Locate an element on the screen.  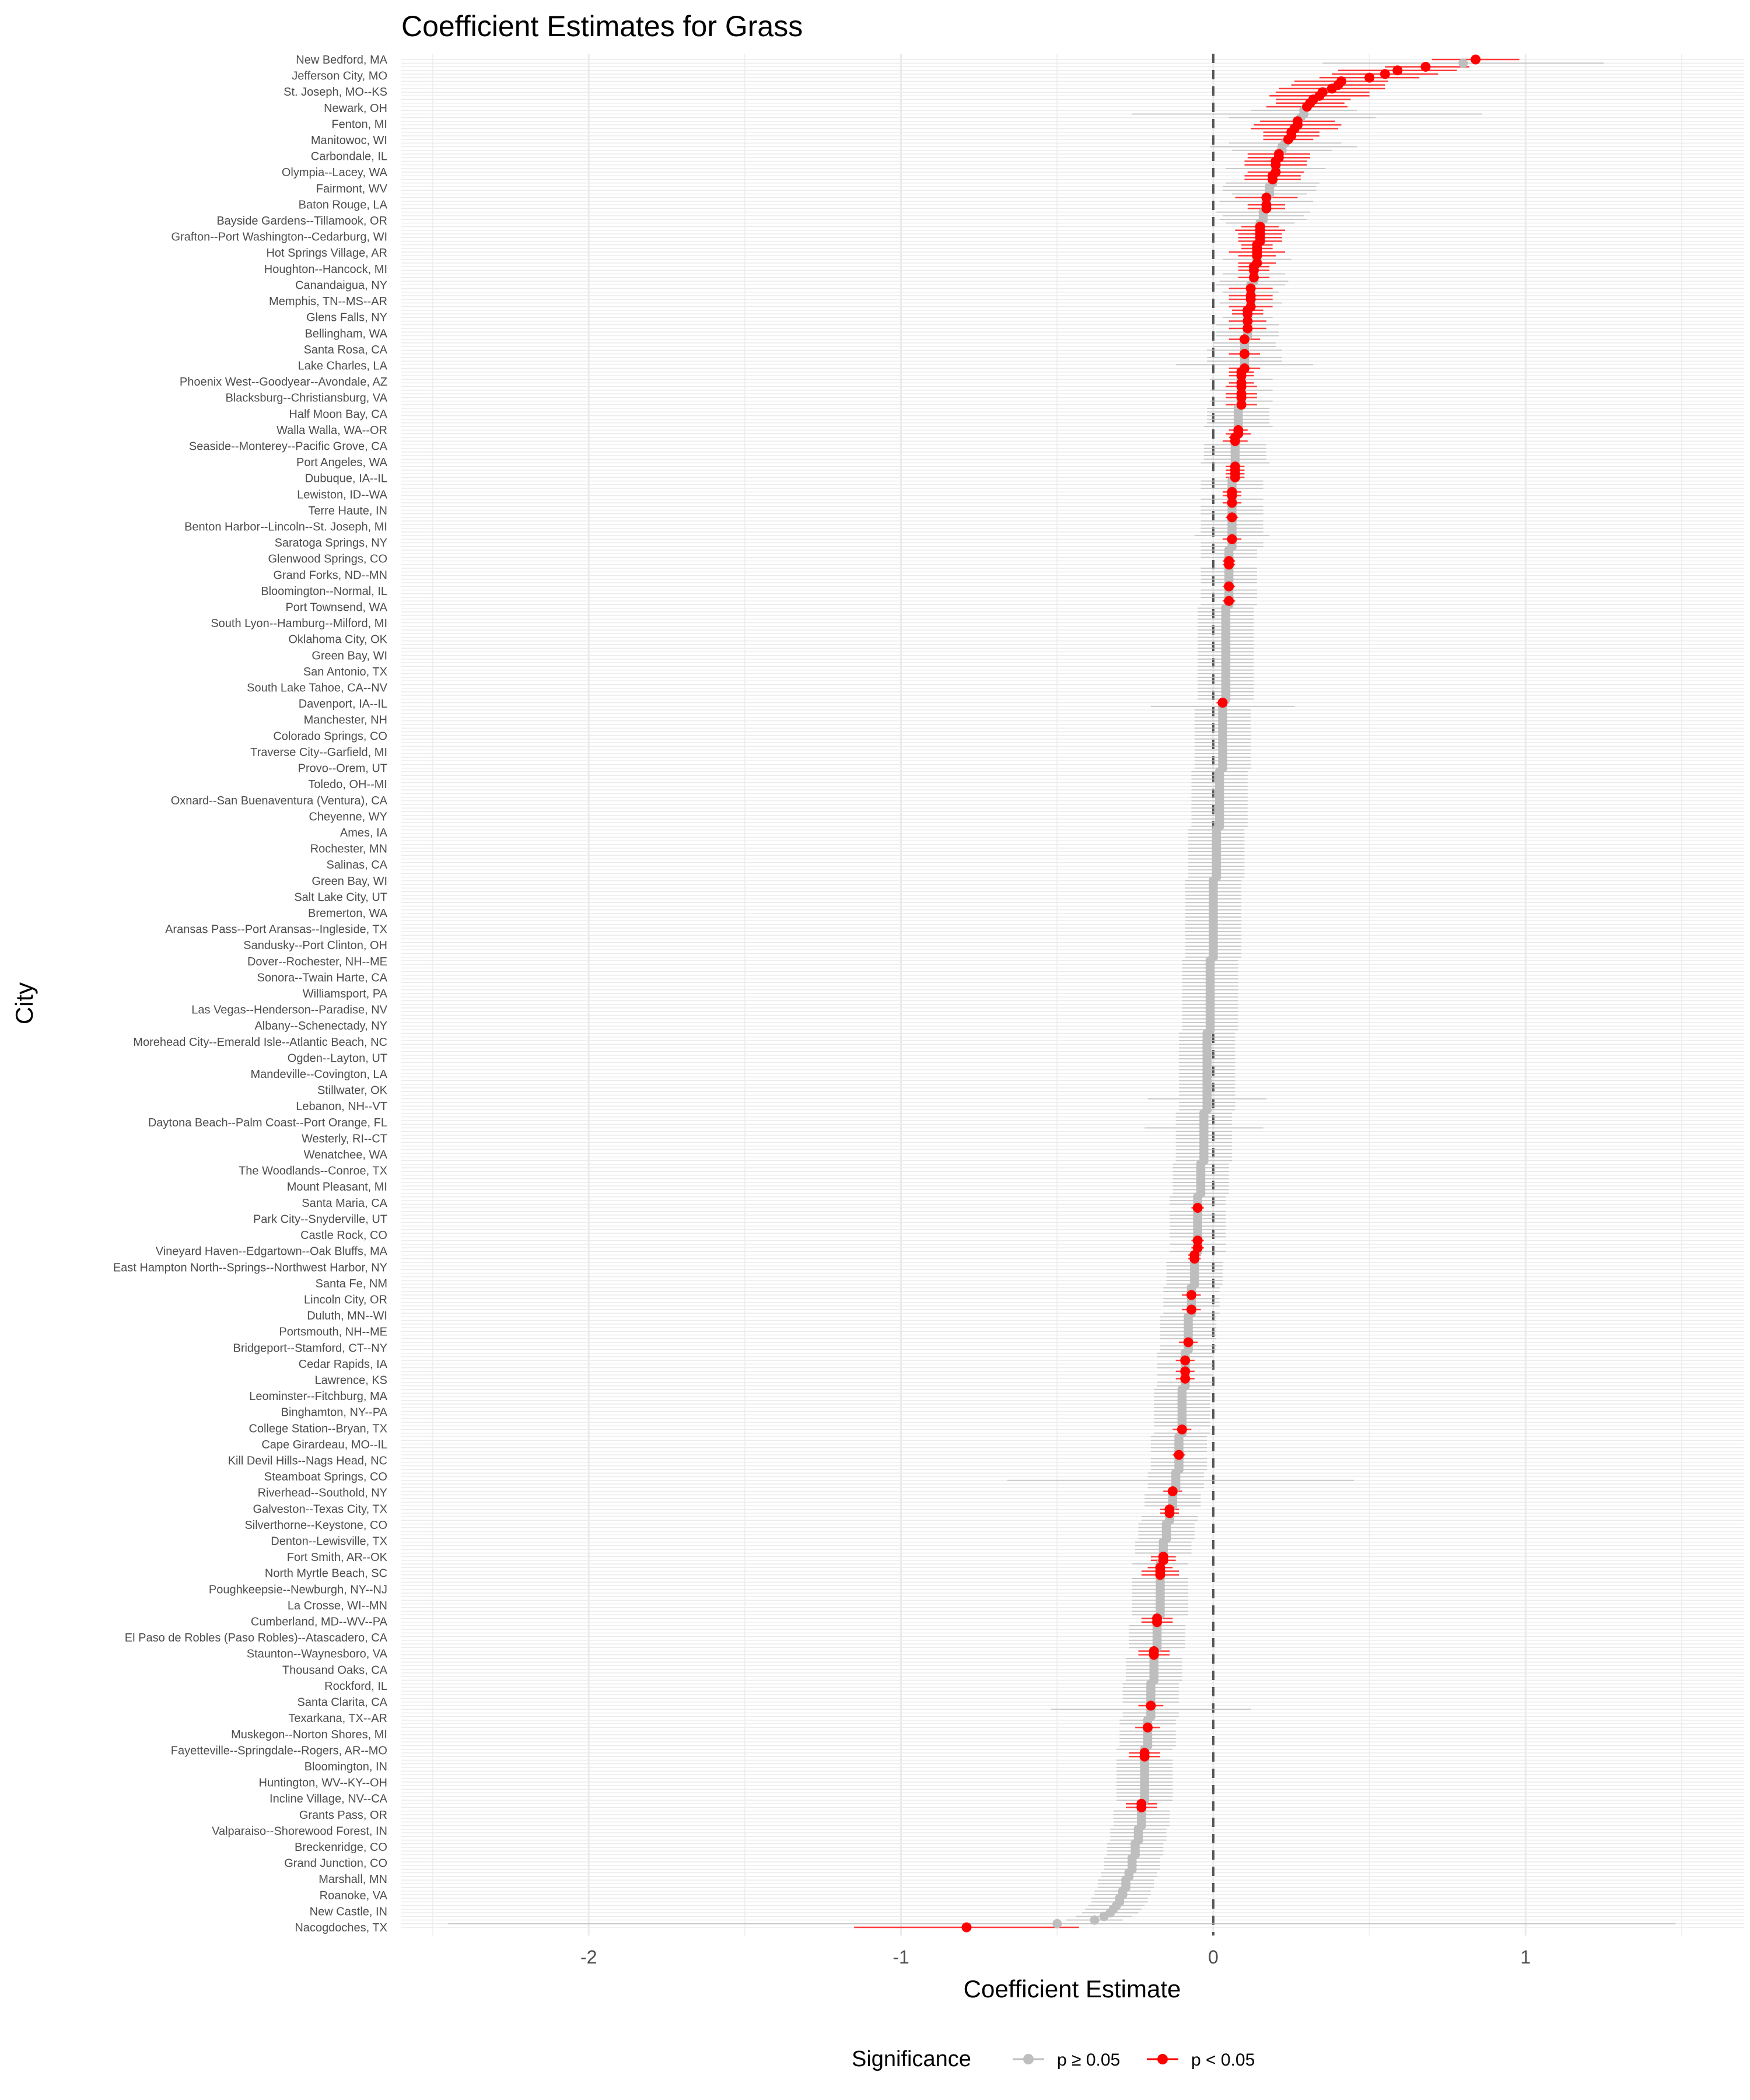
y-tick-label: Castle Rock, CO is located at coordinates (343, 1235).